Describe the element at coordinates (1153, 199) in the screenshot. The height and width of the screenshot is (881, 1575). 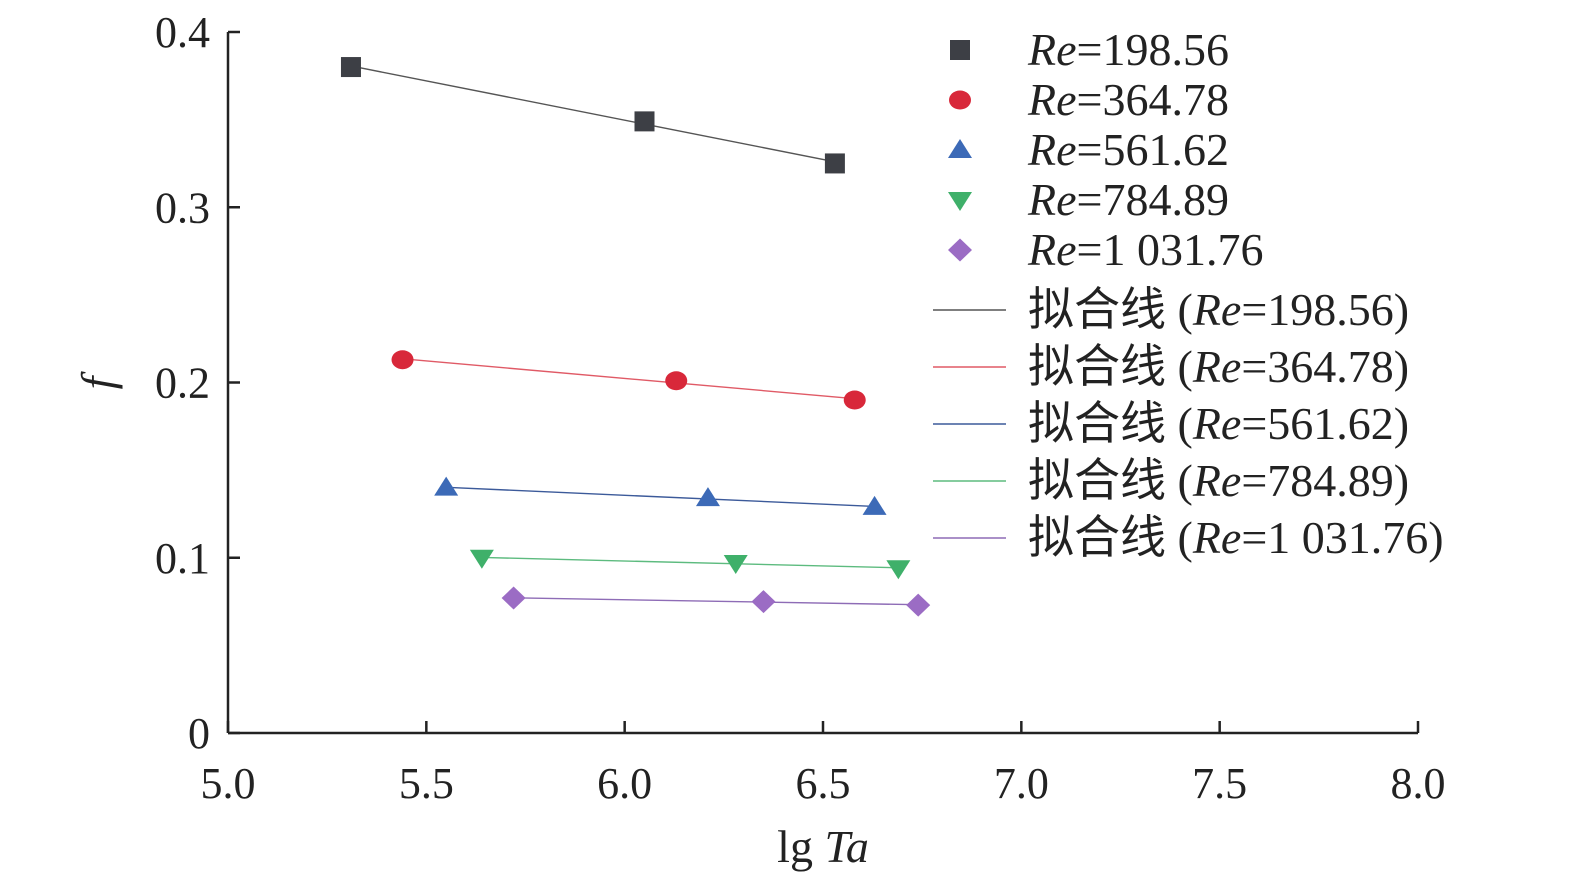
I see `legend-label-value: =784.89` at that location.